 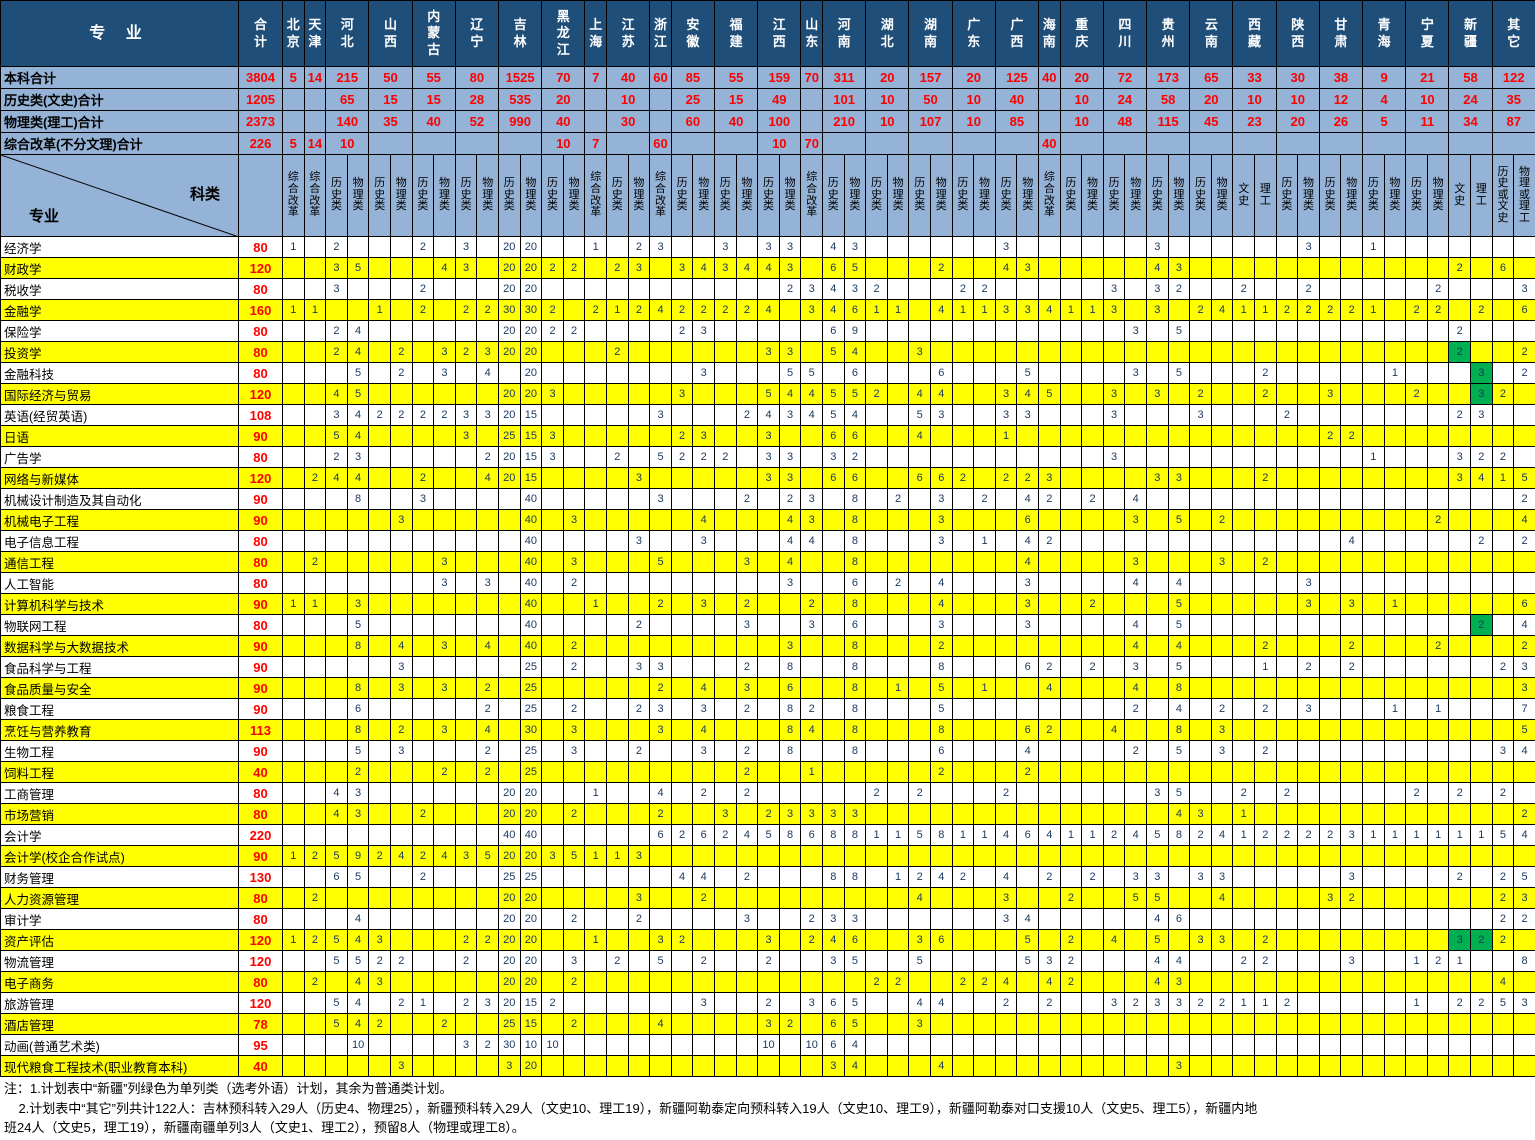 What do you see at coordinates (1016, 122) in the screenshot?
I see `summary-value: 85` at bounding box center [1016, 122].